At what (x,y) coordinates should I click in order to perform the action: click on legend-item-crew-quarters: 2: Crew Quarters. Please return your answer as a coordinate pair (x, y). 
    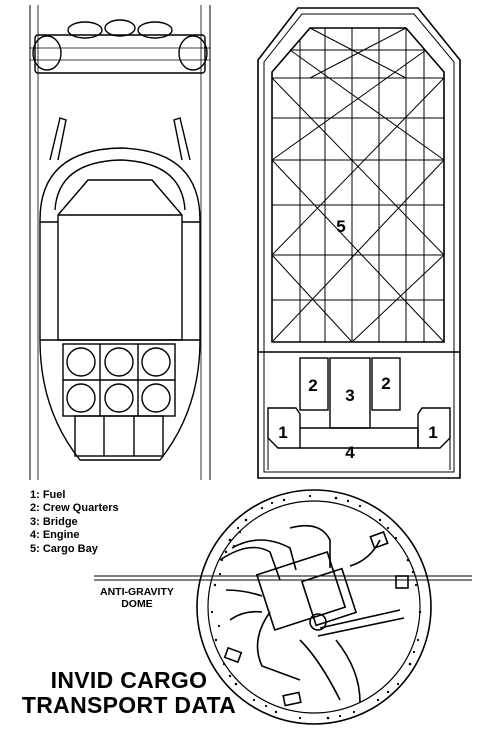
    Looking at the image, I should click on (74, 508).